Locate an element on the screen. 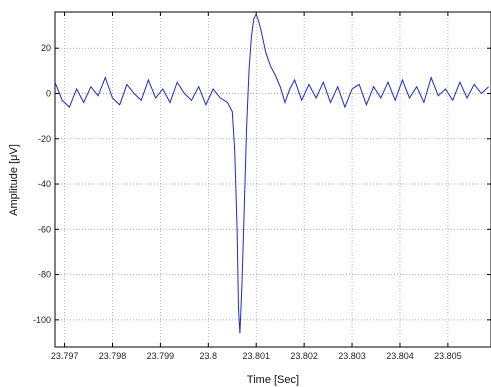 The image size is (491, 387). x-tick-label: 23.802 is located at coordinates (304, 356).